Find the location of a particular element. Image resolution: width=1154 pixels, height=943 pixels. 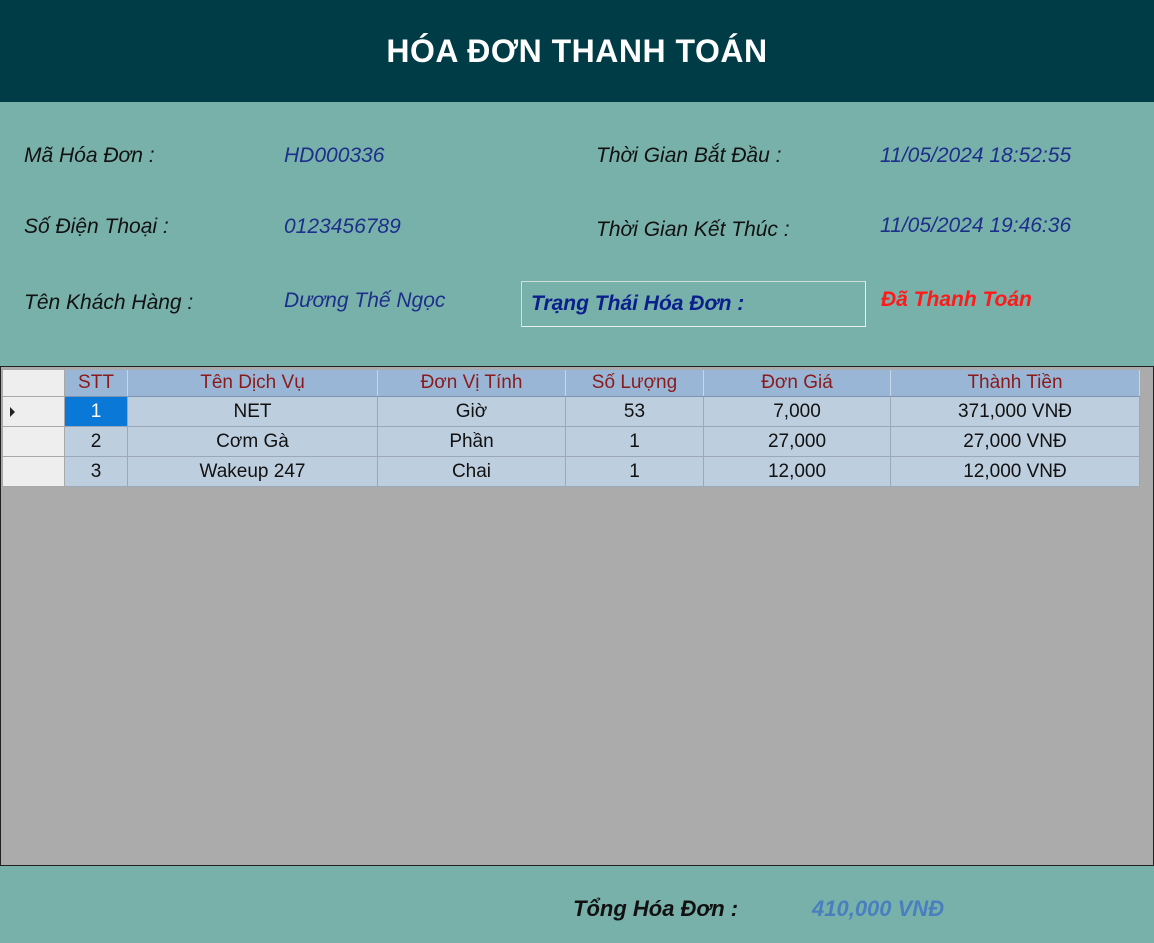

table-row: 3 Wakeup 247 Chai 1 12,000 12,000 VNĐ is located at coordinates (571, 471).